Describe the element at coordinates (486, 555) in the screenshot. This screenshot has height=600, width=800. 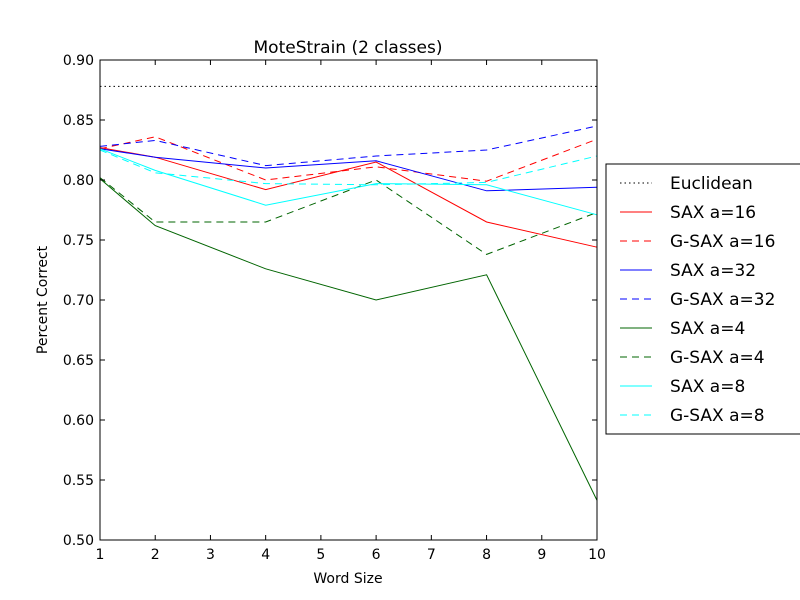
I see `x-tick-label: 8` at that location.